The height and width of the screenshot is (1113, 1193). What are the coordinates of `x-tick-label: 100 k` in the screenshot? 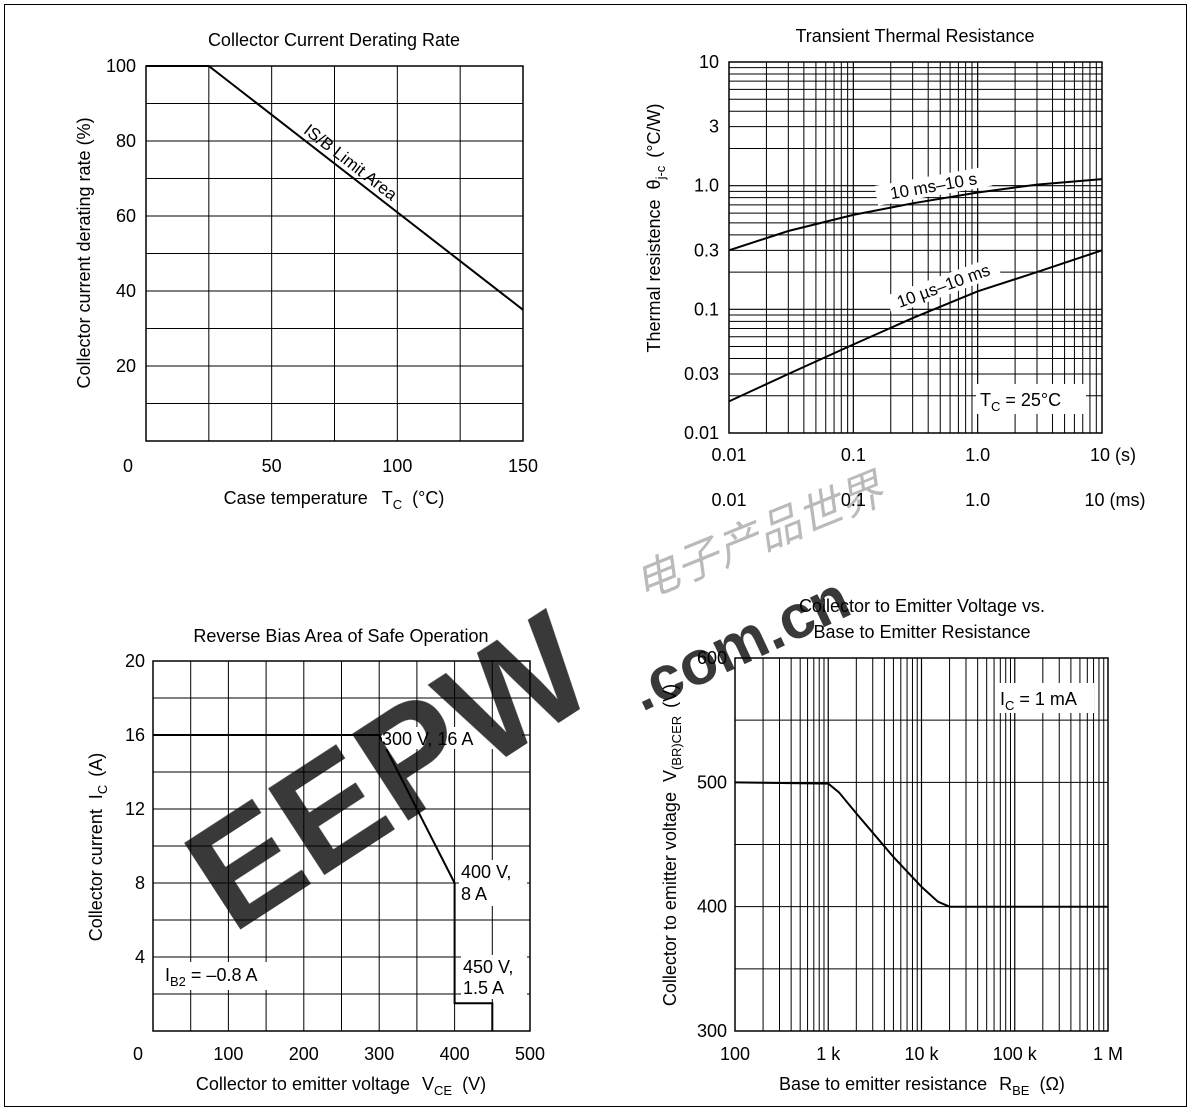 It's located at (1015, 1054).